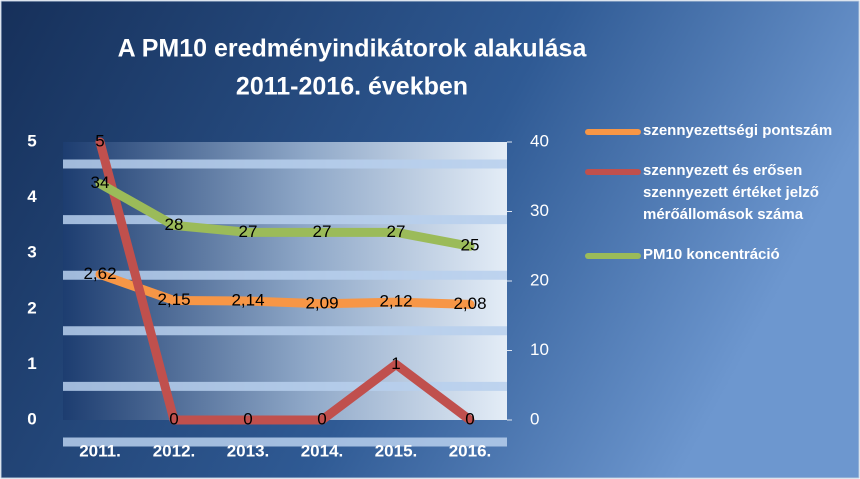 Image resolution: width=860 pixels, height=479 pixels. Describe the element at coordinates (100, 182) in the screenshot. I see `data-label: 34` at that location.